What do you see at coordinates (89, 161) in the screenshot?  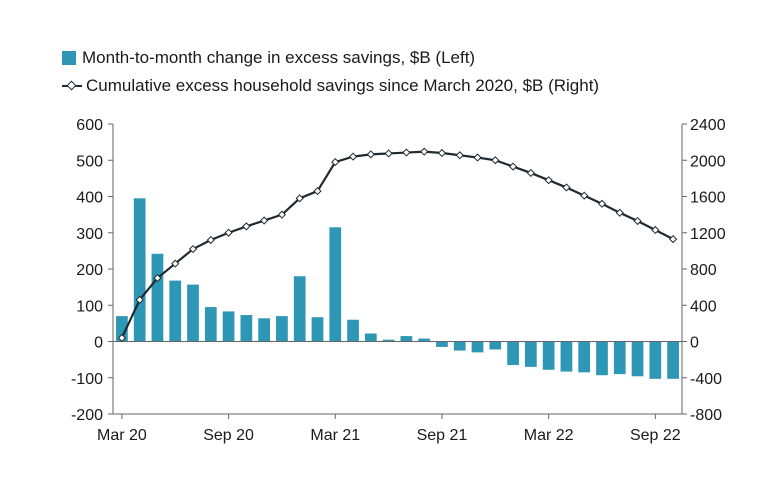 I see `y-left-tick-label: 500` at bounding box center [89, 161].